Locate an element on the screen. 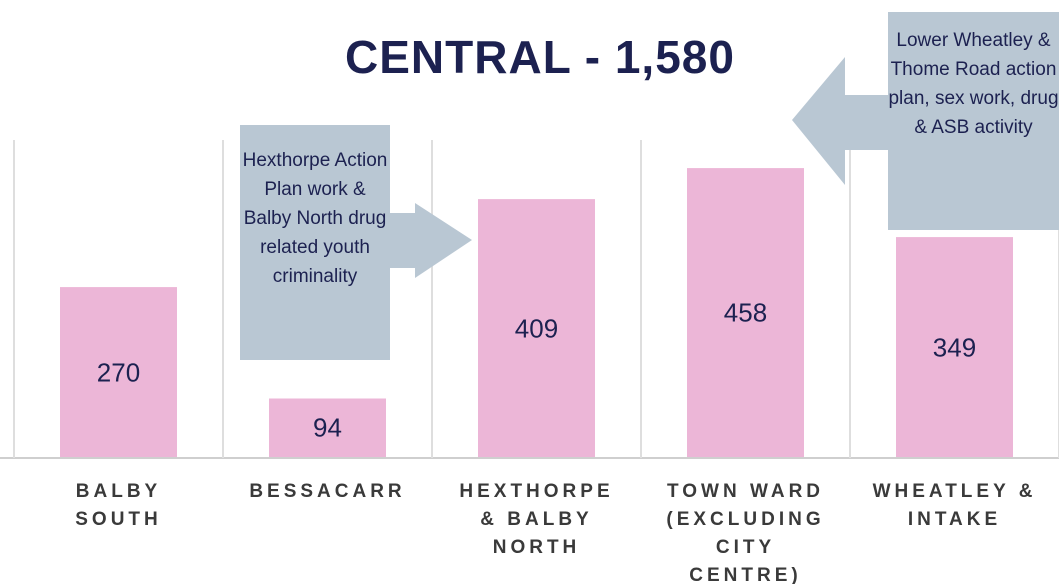  data-label: 349 is located at coordinates (954, 347).